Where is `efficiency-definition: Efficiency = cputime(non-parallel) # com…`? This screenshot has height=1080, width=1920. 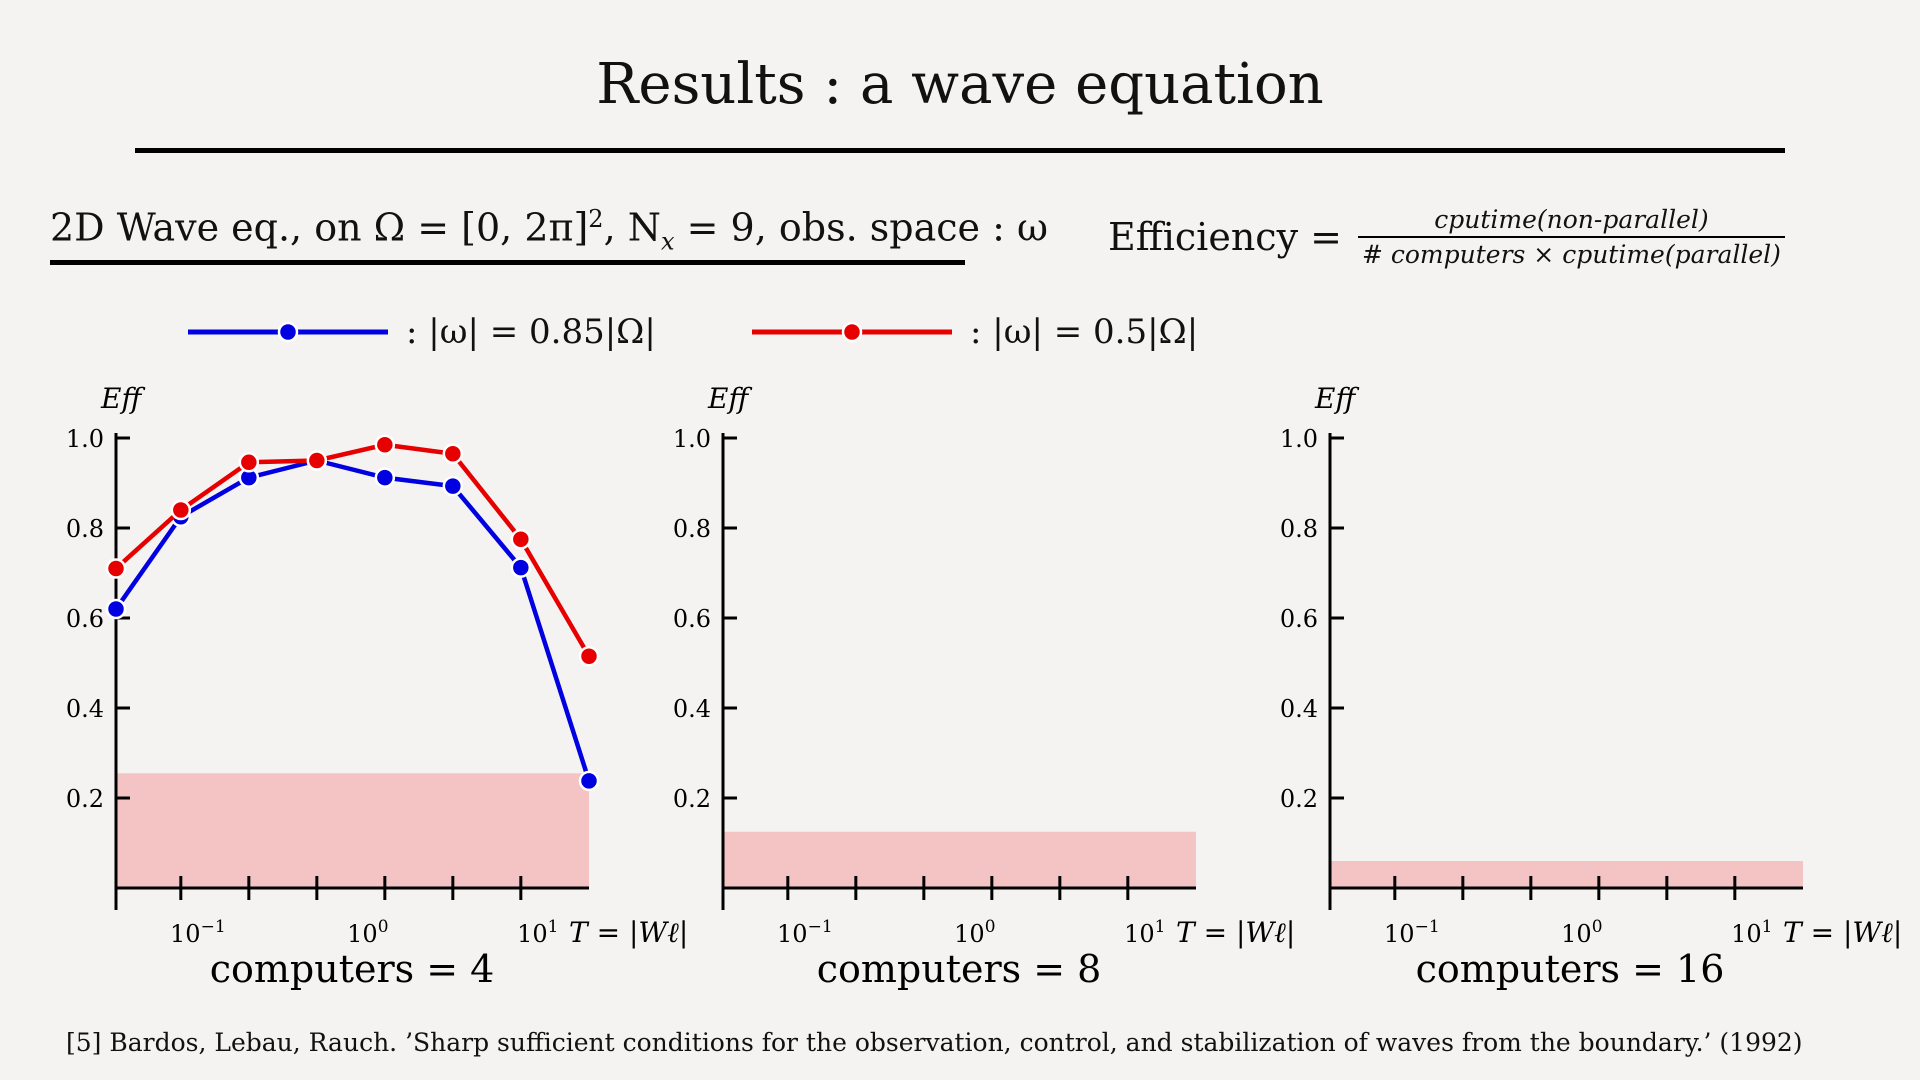 efficiency-definition: Efficiency = cputime(non-parallel) # com… is located at coordinates (1446, 237).